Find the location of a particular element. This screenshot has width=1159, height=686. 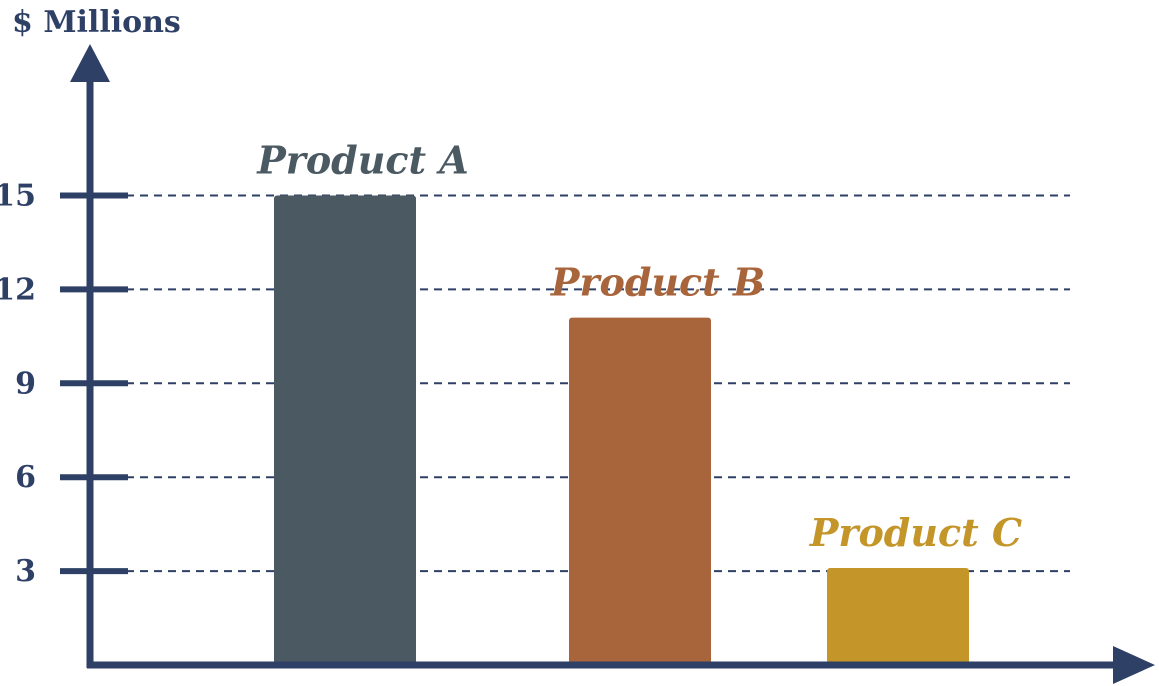

y-axis-label: $ Millions is located at coordinates (96, 22).